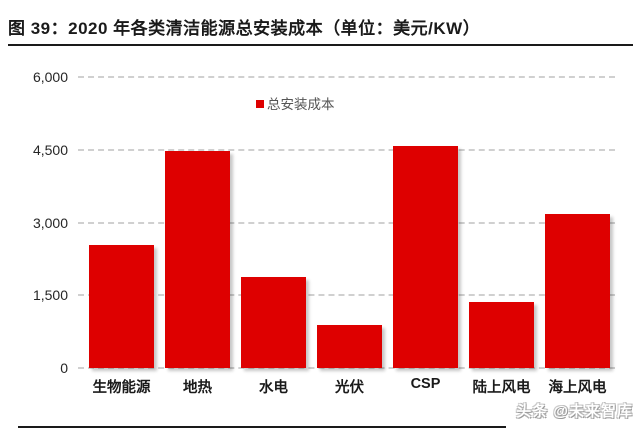 Image resolution: width=640 pixels, height=432 pixels. What do you see at coordinates (349, 388) in the screenshot?
I see `x-tick-label: 光伏` at bounding box center [349, 388].